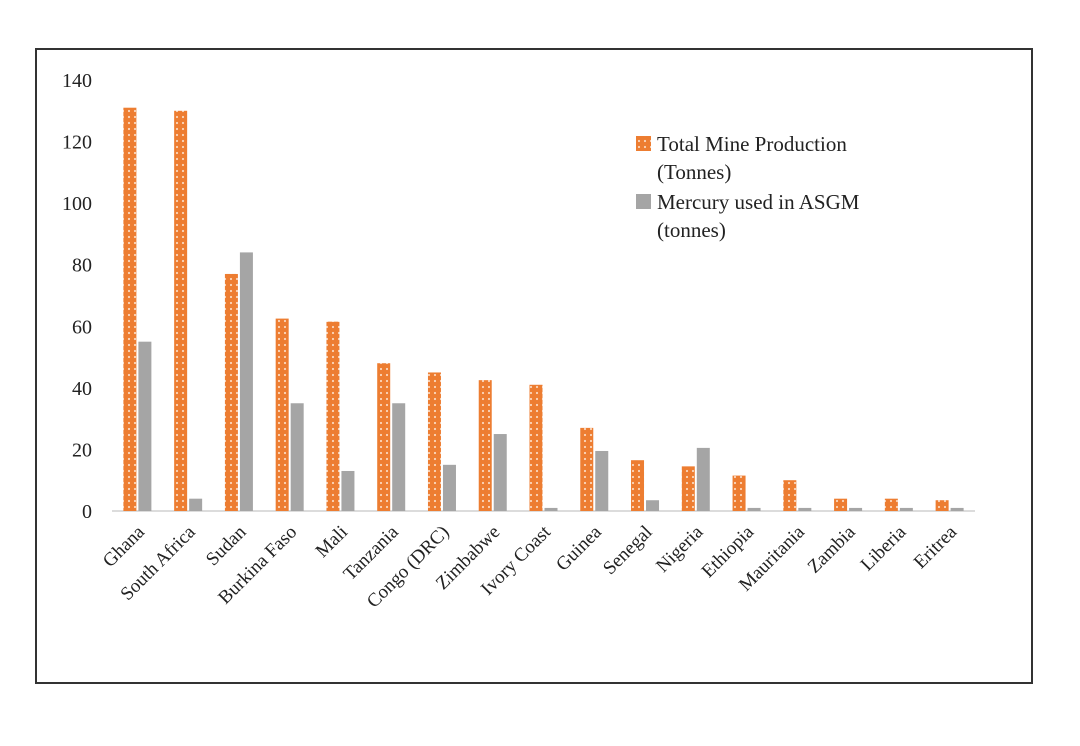 The width and height of the screenshot is (1080, 746). What do you see at coordinates (82, 266) in the screenshot?
I see `y-tick-label: 80` at bounding box center [82, 266].